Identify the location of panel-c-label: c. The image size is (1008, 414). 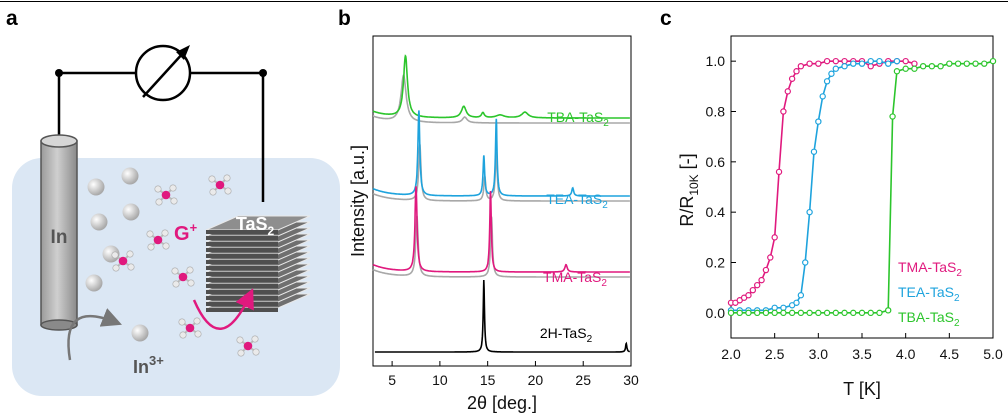
(666, 18).